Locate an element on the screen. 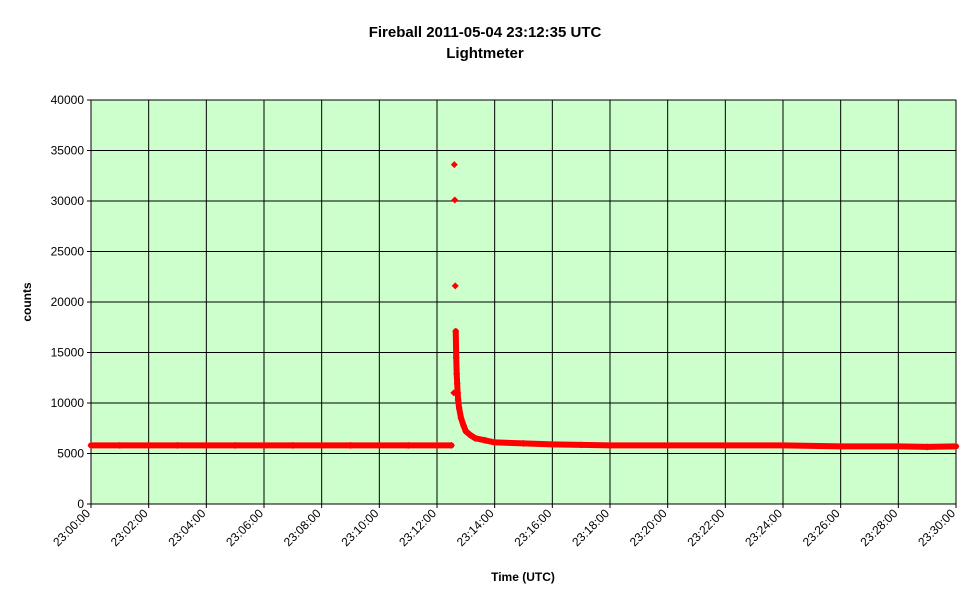  x-tick-label: 23:00:00 is located at coordinates (71, 527).